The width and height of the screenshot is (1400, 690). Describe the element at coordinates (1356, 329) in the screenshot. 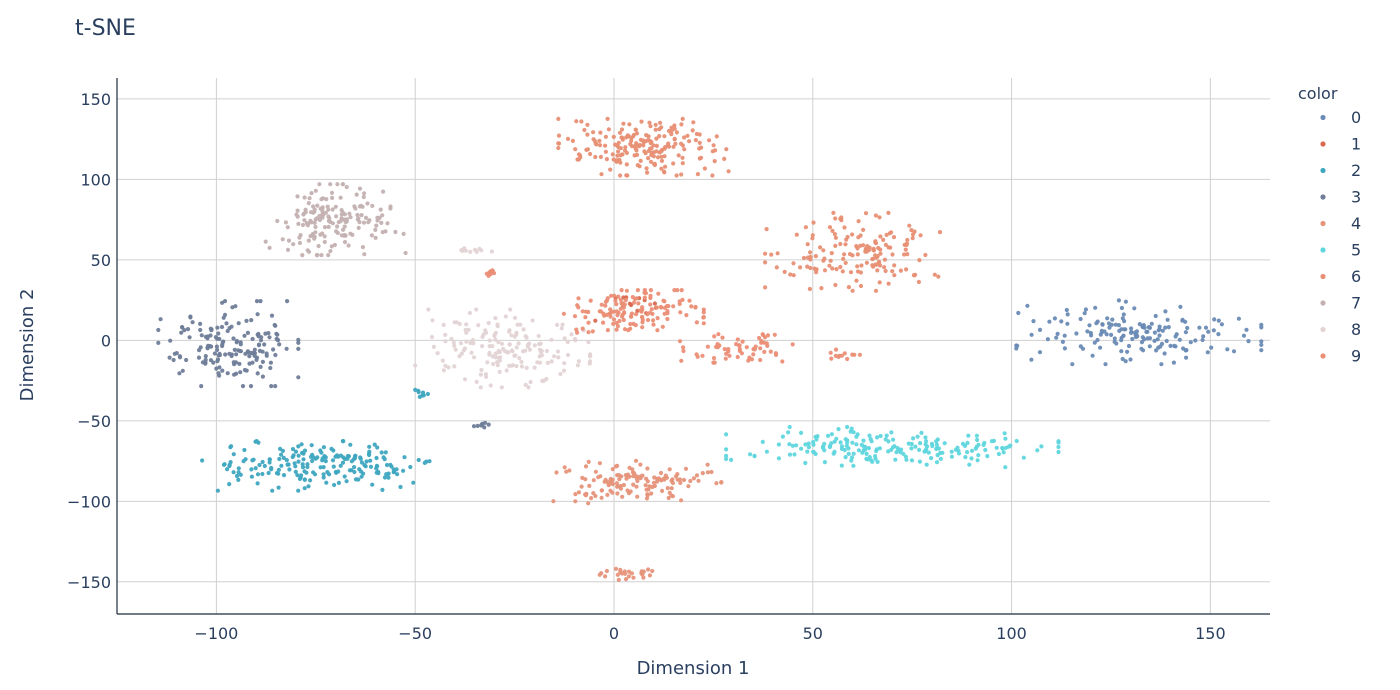

I see `legend-label-8: 8` at that location.